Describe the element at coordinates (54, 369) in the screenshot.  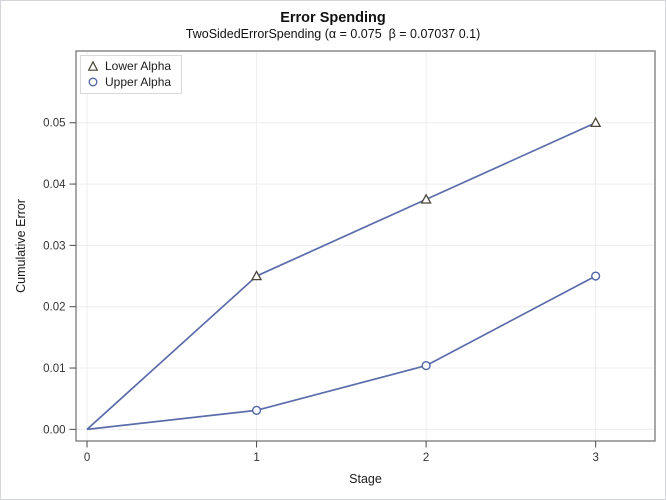
I see `y-tick-label: 0.01` at that location.